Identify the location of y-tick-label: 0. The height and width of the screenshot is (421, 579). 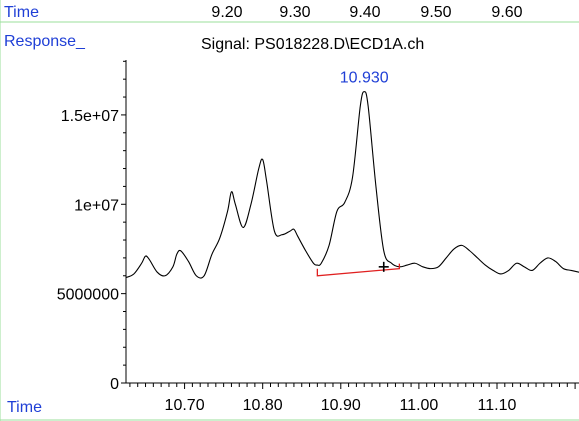
(114, 384).